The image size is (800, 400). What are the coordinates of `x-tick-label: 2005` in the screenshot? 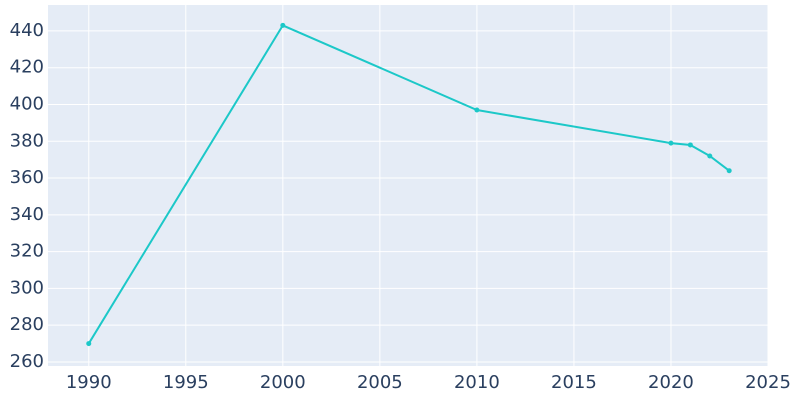 It's located at (380, 382).